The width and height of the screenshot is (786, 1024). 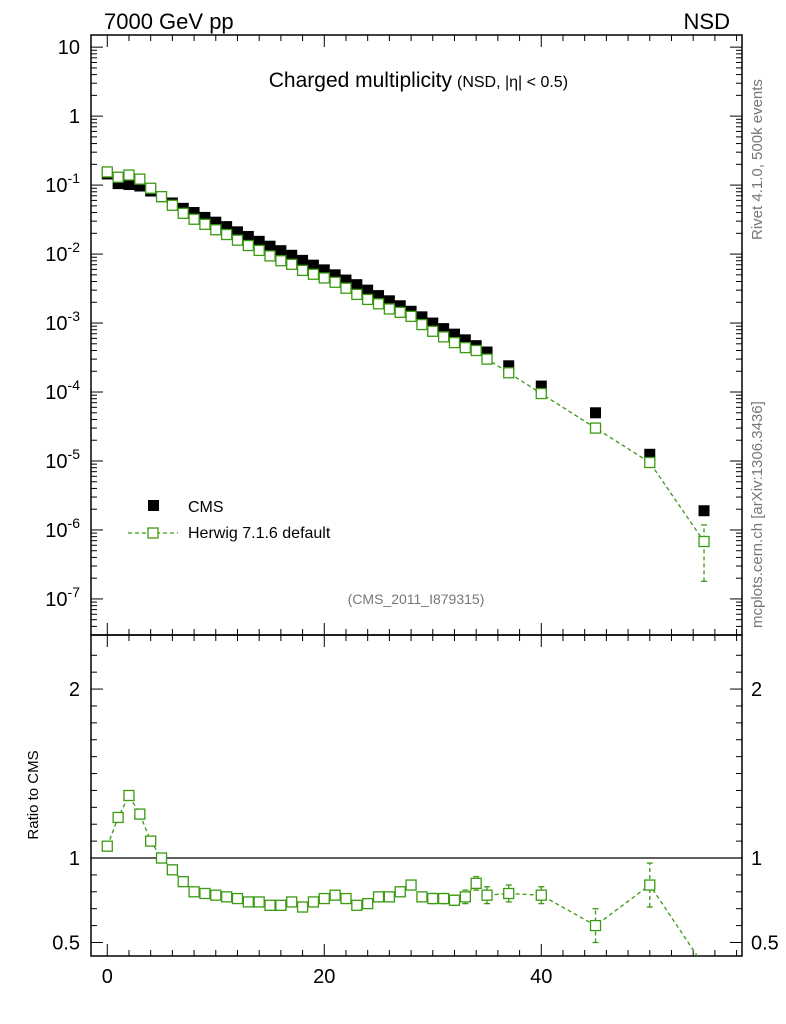 I want to click on y-tick-exponent: -2, so click(x=74, y=247).